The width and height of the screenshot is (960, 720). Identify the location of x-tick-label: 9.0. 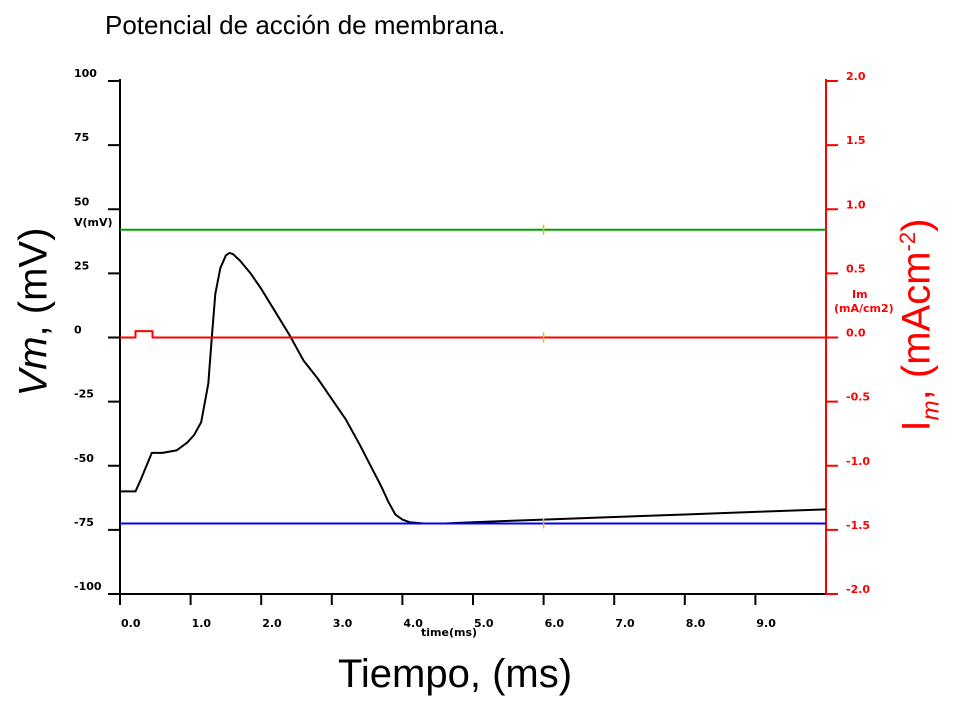
(766, 623).